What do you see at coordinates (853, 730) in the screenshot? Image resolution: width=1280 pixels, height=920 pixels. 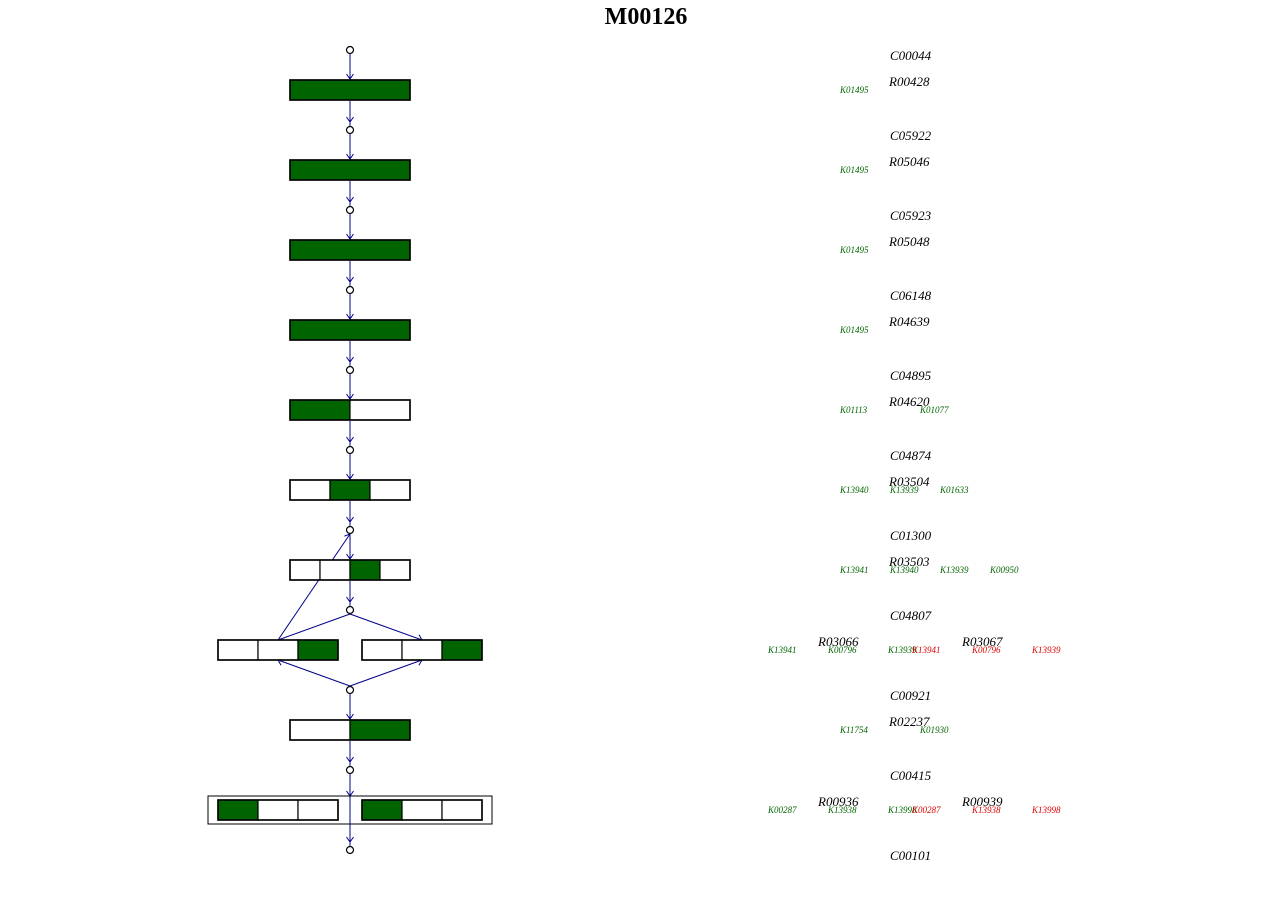 I see `ko-label: K11754` at bounding box center [853, 730].